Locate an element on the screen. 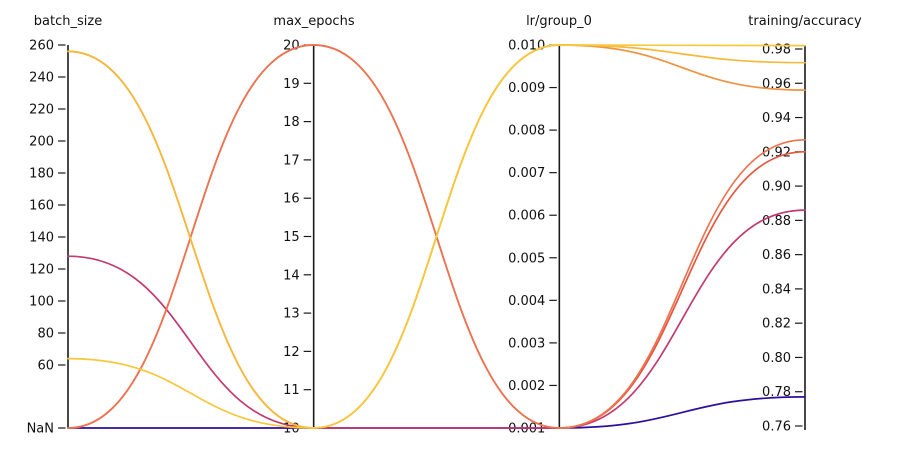 Image resolution: width=900 pixels, height=450 pixels. tick-label: 0.006 is located at coordinates (526, 216).